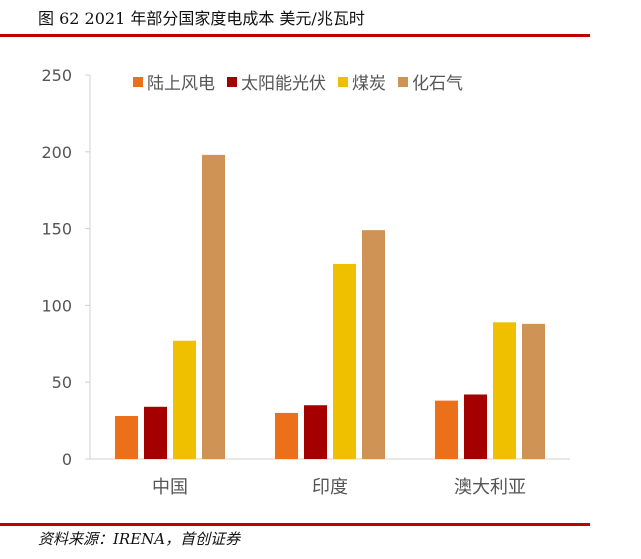  I want to click on legend-item-coal: 煤炭, so click(362, 81).